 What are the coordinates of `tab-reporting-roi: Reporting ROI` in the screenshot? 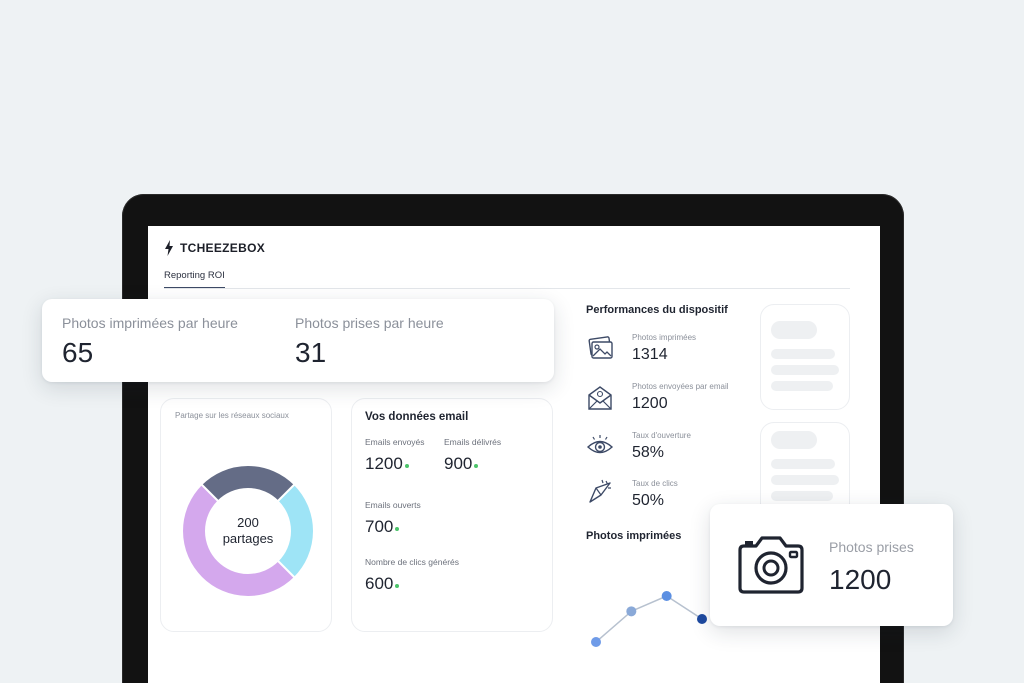 It's located at (194, 279).